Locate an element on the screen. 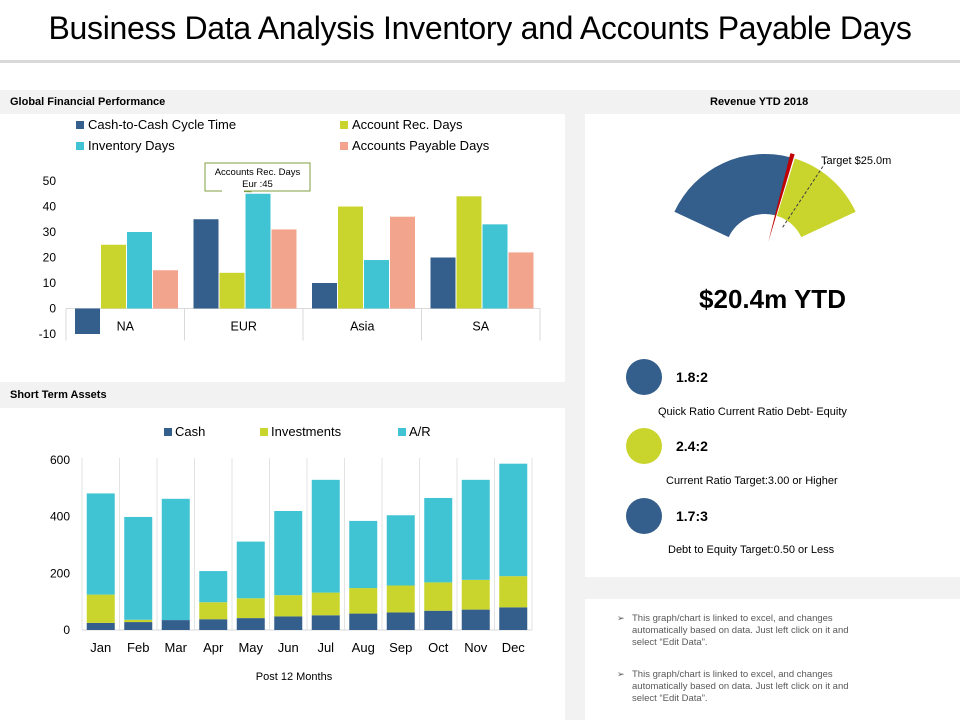 The image size is (960, 720). y-tick-label: 10 is located at coordinates (50, 283).